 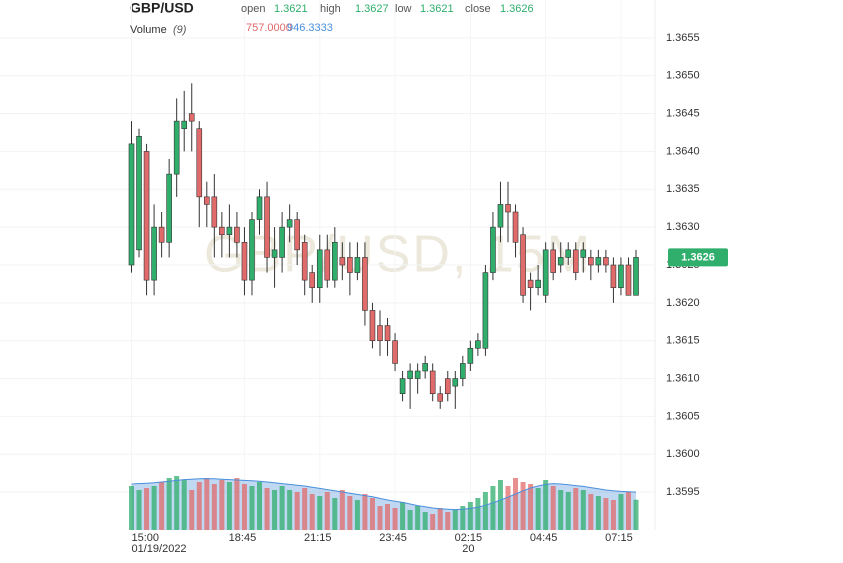 I want to click on legend-label: open, so click(x=253, y=9).